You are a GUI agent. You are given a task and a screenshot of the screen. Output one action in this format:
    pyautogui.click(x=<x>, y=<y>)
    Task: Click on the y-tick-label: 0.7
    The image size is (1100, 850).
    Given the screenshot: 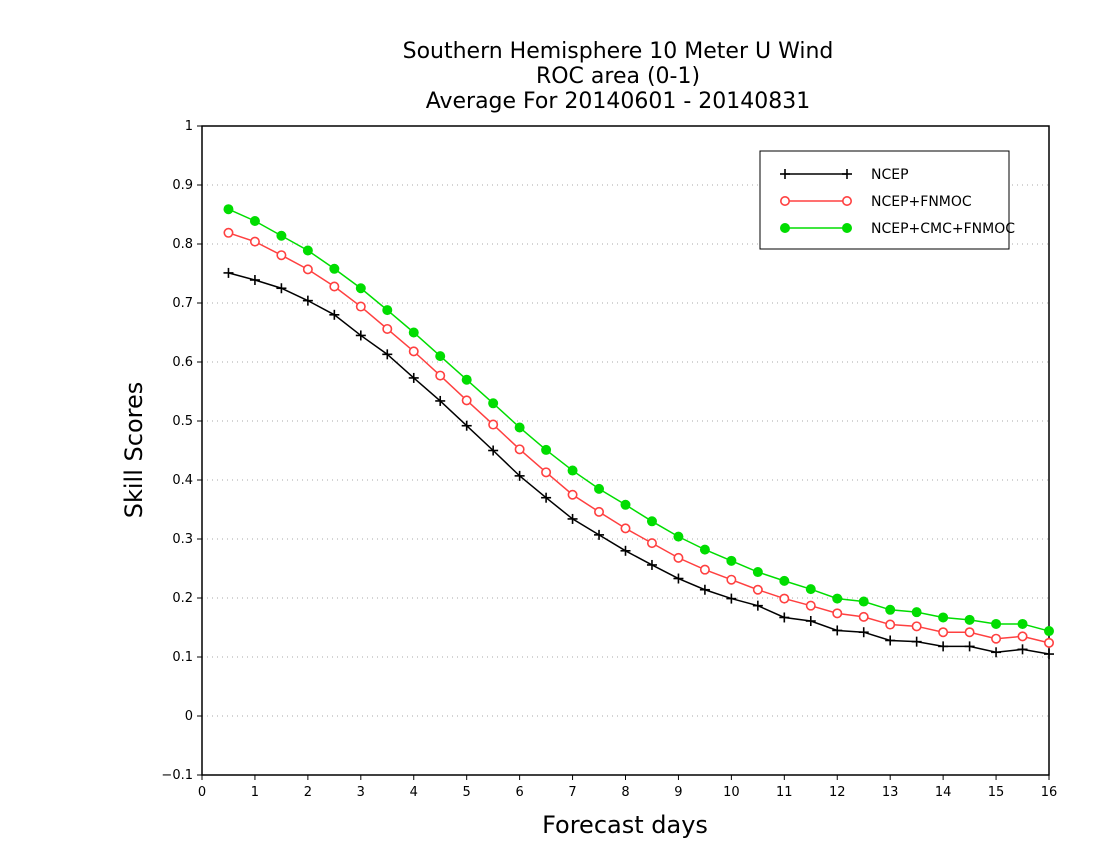 What is the action you would take?
    pyautogui.click(x=182, y=303)
    